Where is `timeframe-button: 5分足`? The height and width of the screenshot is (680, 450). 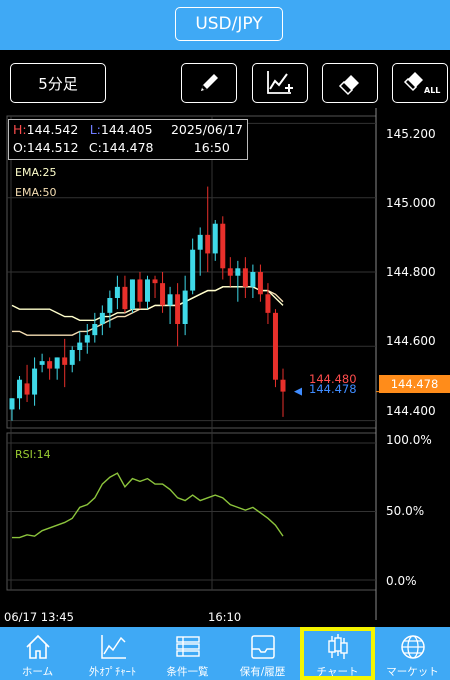
timeframe-button: 5分足 is located at coordinates (58, 83).